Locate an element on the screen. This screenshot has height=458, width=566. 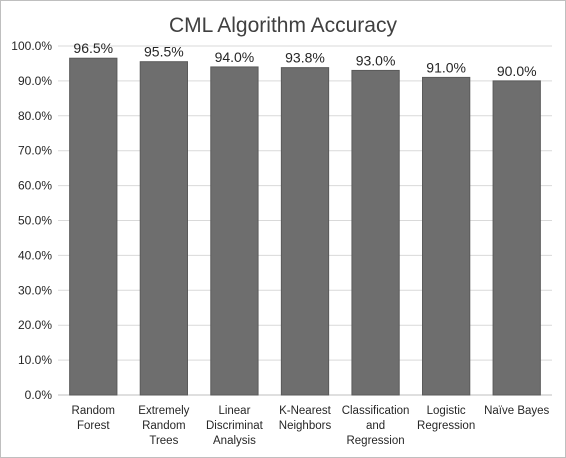
x-tick-label: K-Nearest Neighbors is located at coordinates (305, 418).